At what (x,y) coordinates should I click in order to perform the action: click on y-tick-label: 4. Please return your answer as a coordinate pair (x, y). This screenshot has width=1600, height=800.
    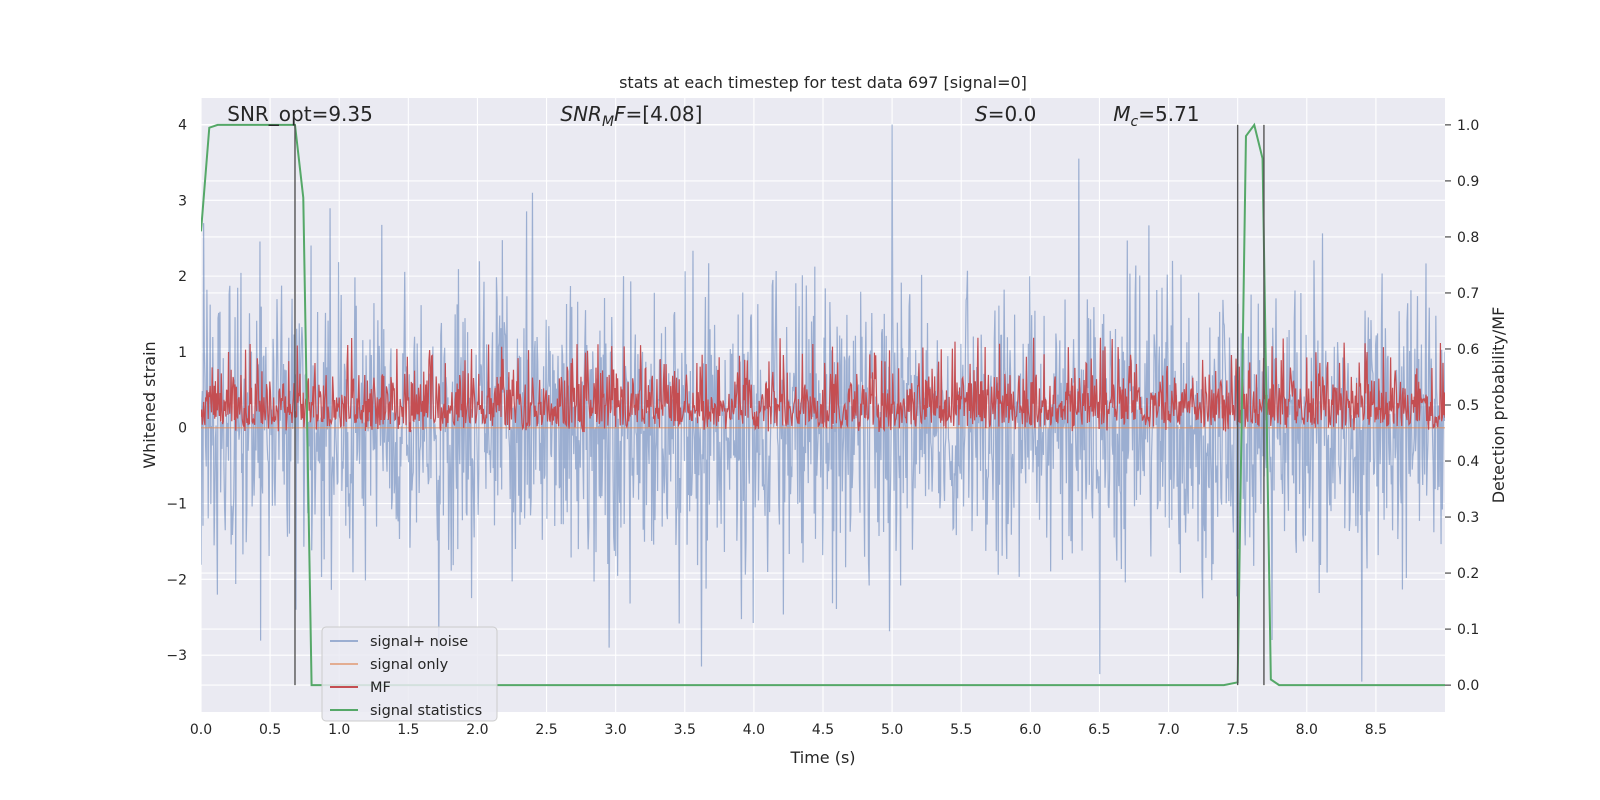
    Looking at the image, I should click on (182, 126).